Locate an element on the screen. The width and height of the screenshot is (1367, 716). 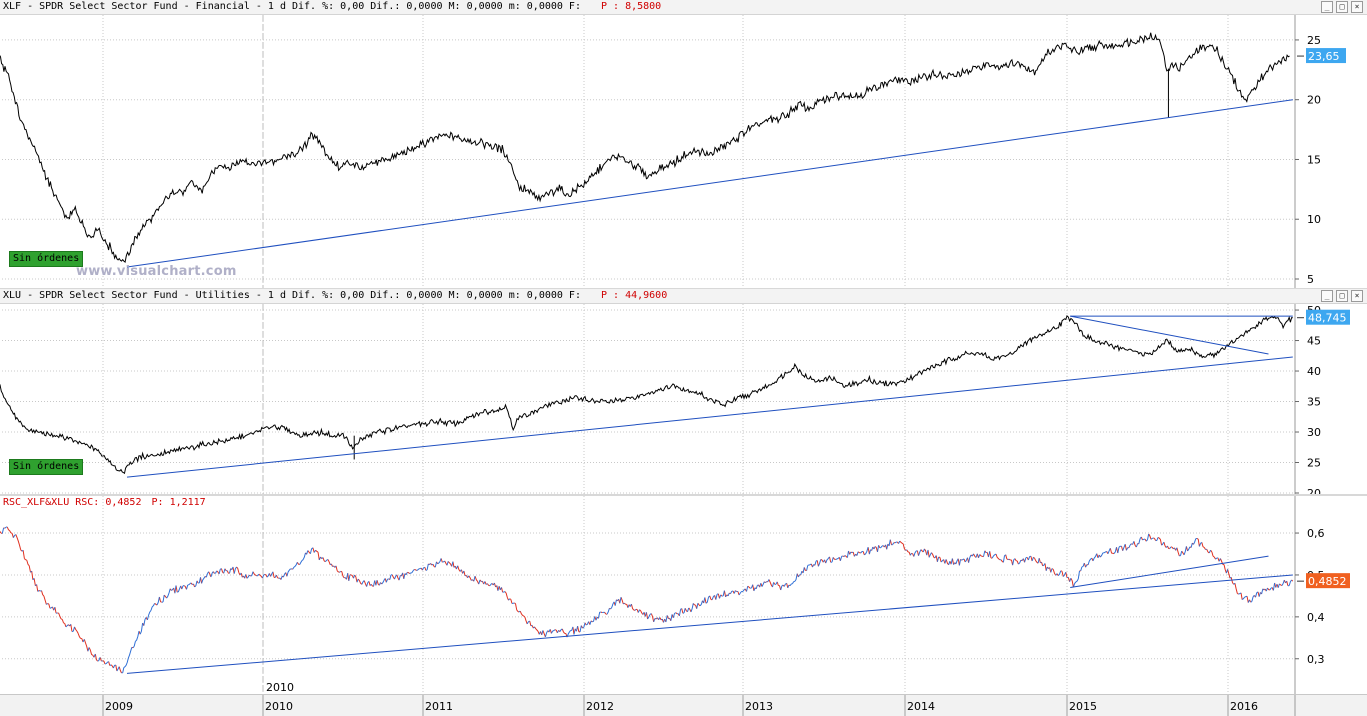
panel-divider is located at coordinates (683, 495).